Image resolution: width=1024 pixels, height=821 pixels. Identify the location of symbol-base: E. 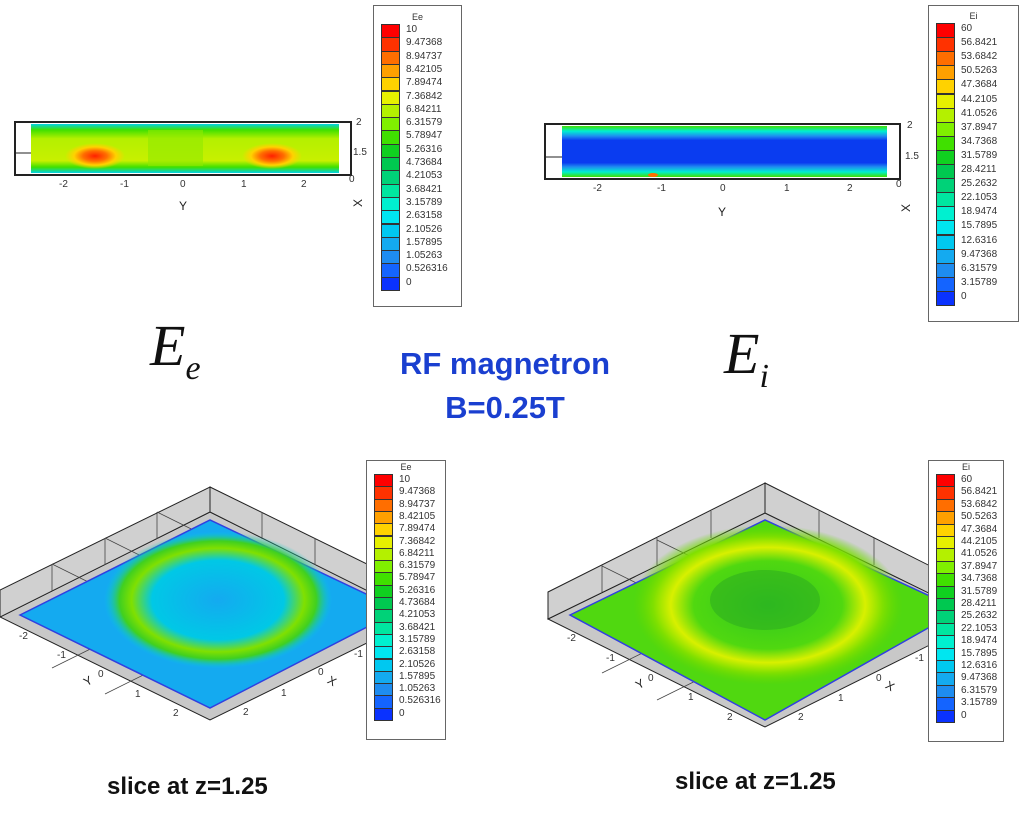
(168, 345).